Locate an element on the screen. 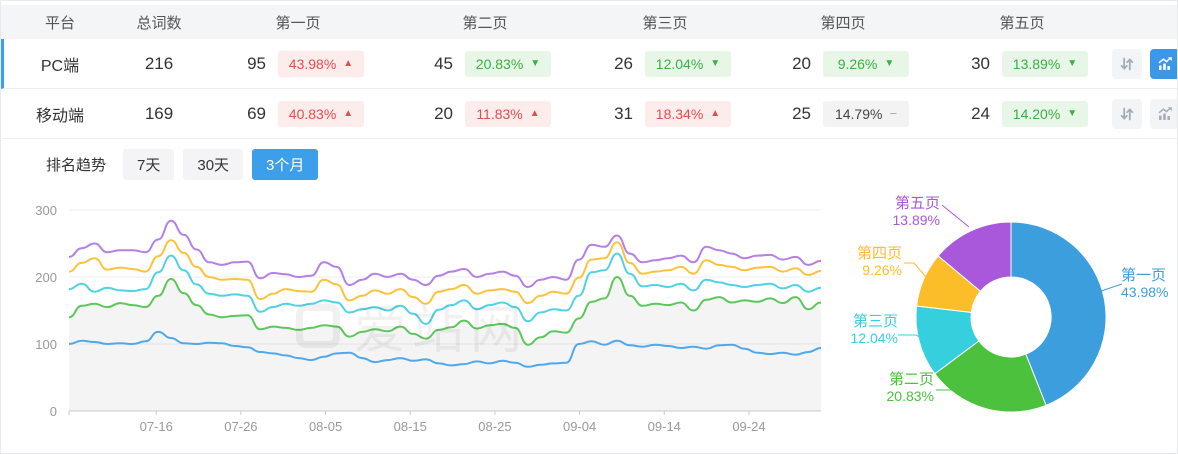 The image size is (1178, 454). page-stats: 26 12.04% ▼ is located at coordinates (665, 63).